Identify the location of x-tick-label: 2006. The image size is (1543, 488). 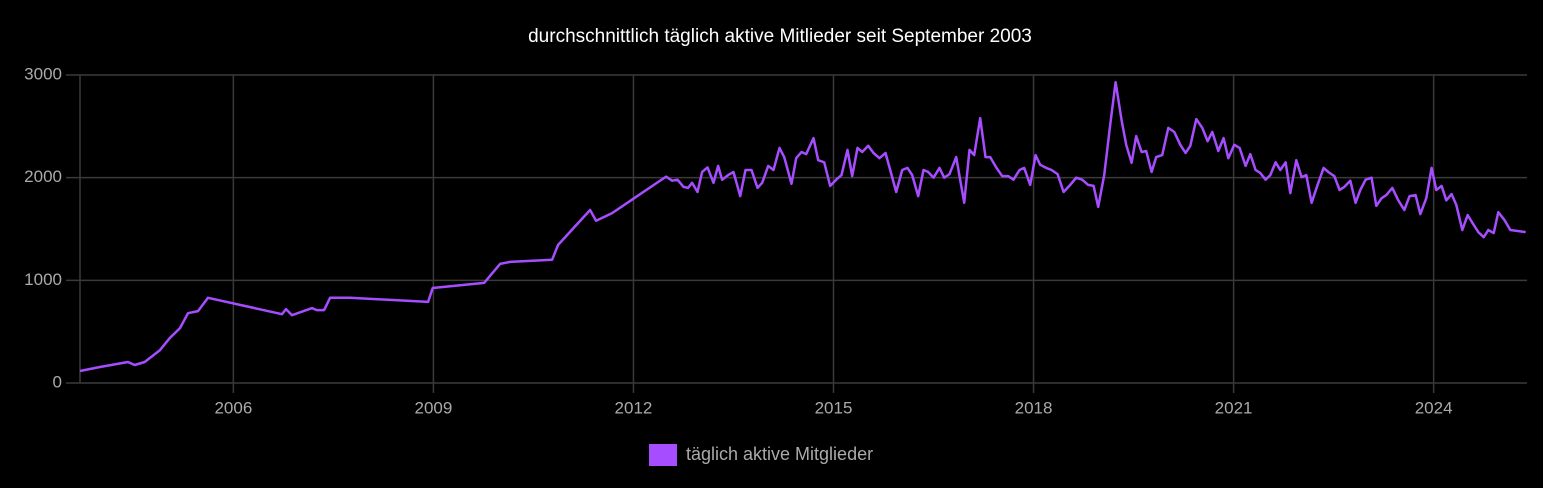
(233, 407).